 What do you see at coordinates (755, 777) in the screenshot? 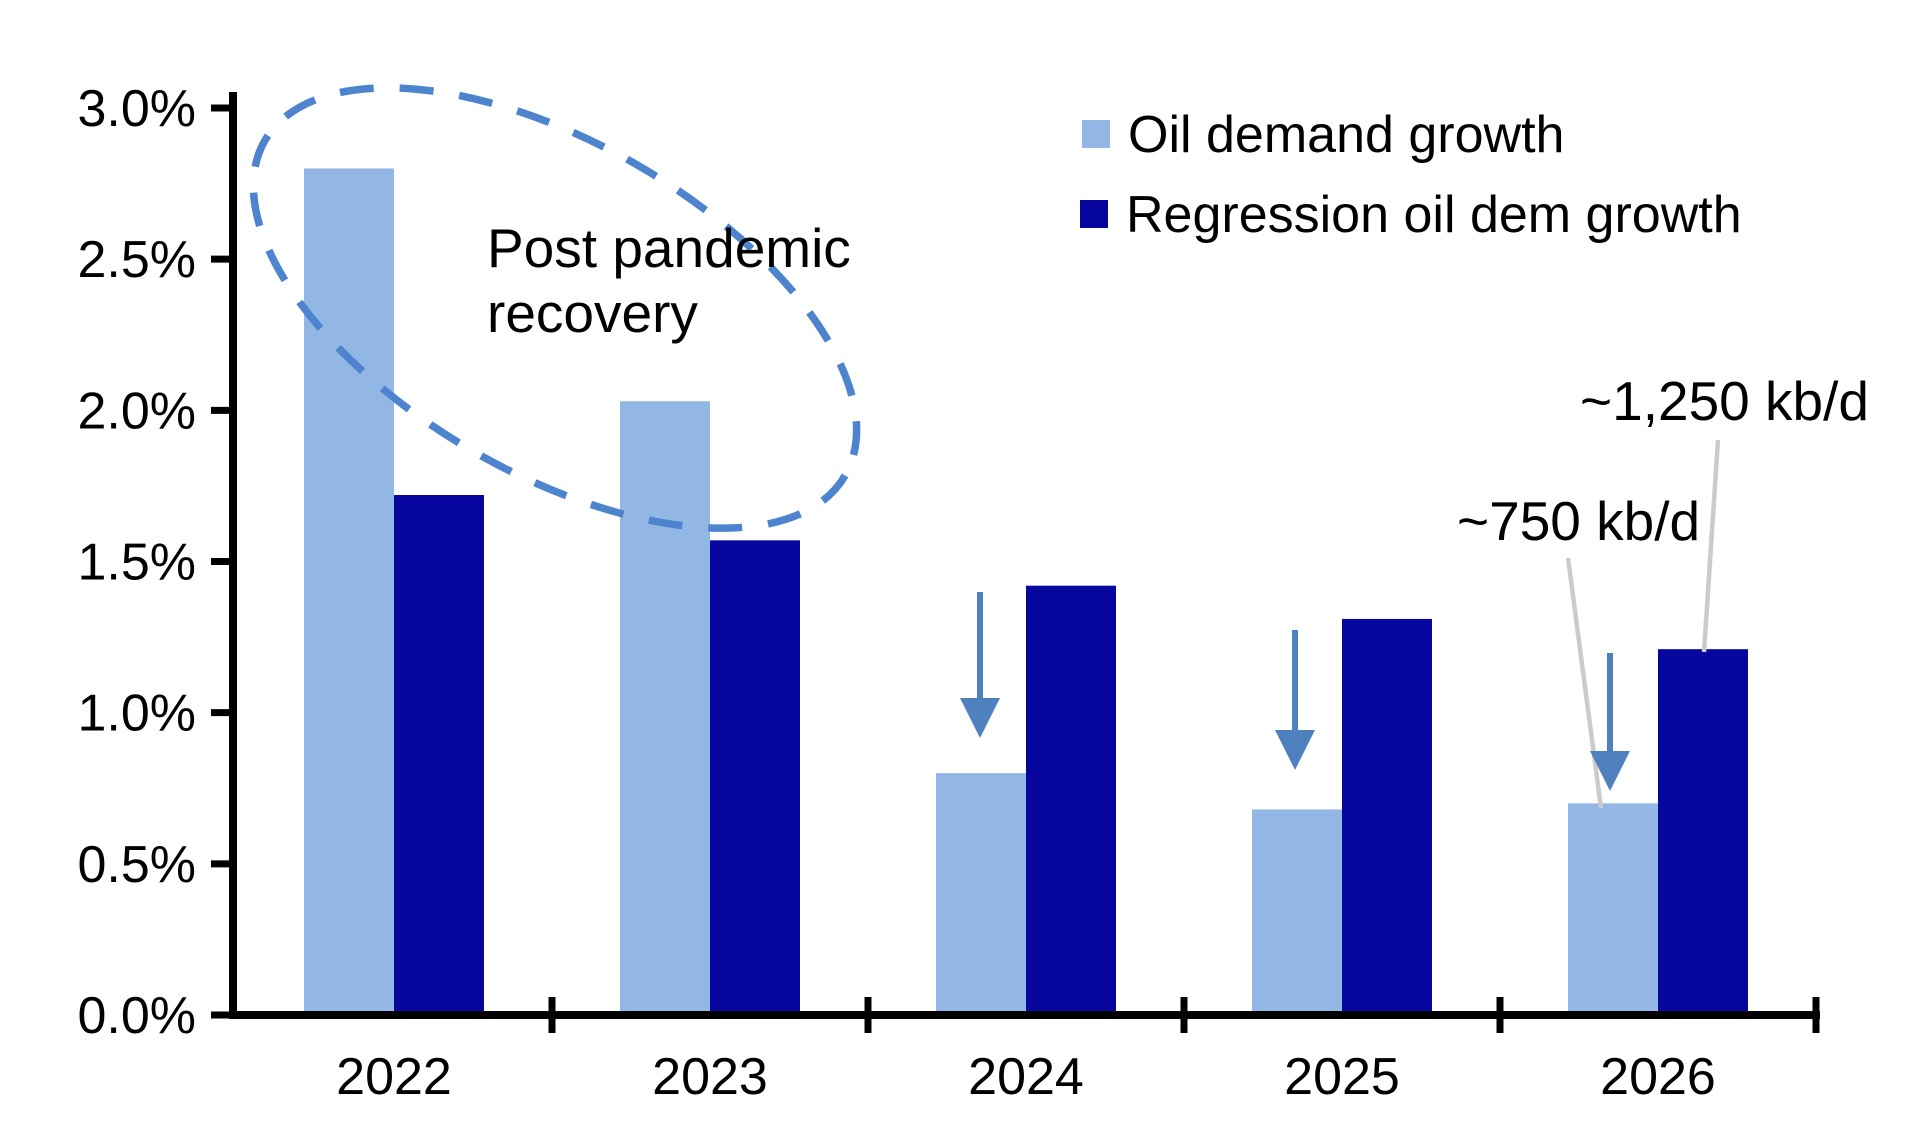
I see `bar-regression-oil-dem-growth-2023` at bounding box center [755, 777].